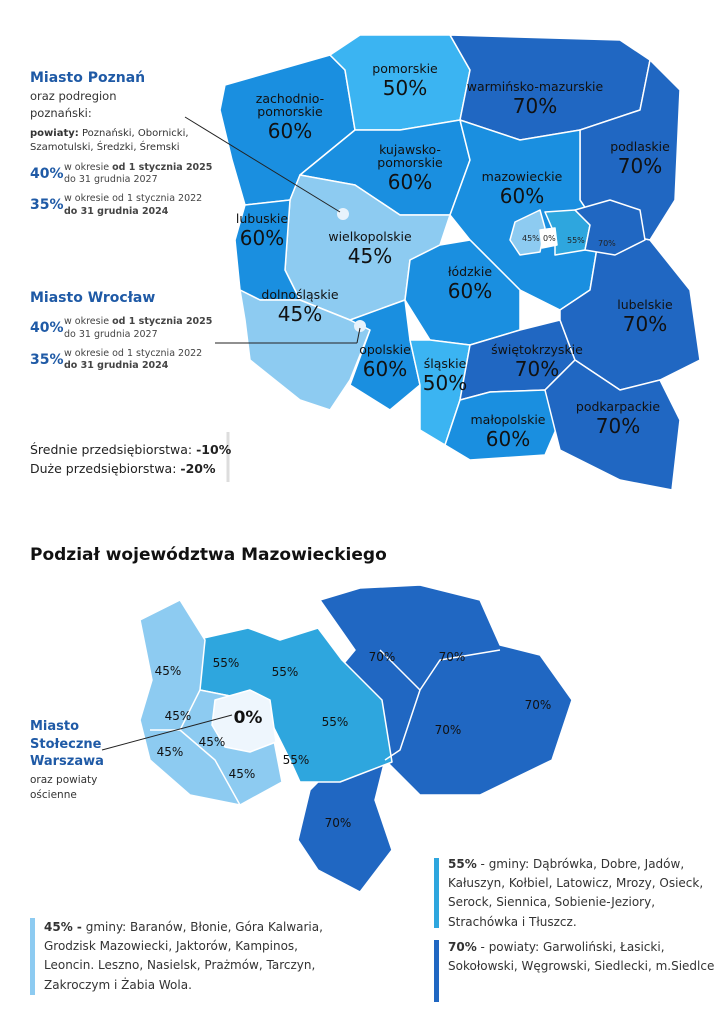 This screenshot has width=724, height=1024. What do you see at coordinates (531, 238) in the screenshot?
I see `inset-label-45: 45%` at bounding box center [531, 238].